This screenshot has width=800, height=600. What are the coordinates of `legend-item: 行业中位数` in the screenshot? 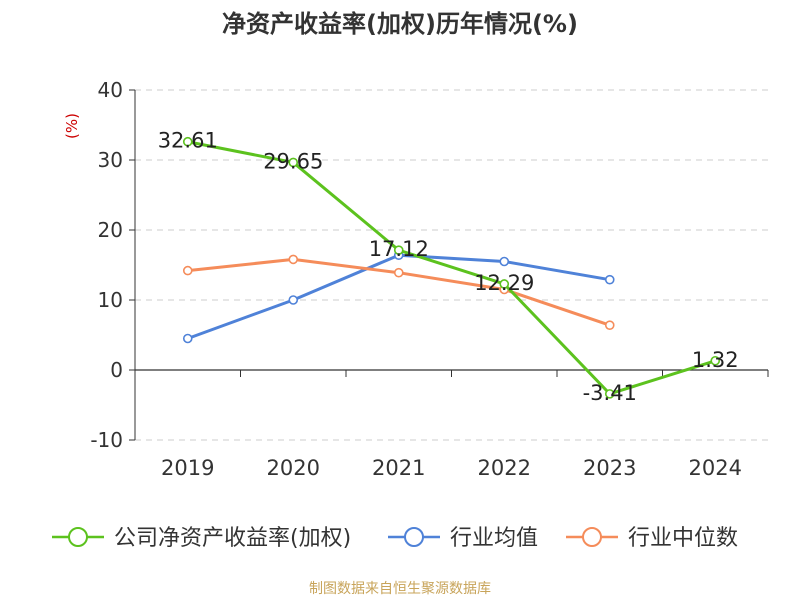 It's located at (652, 538).